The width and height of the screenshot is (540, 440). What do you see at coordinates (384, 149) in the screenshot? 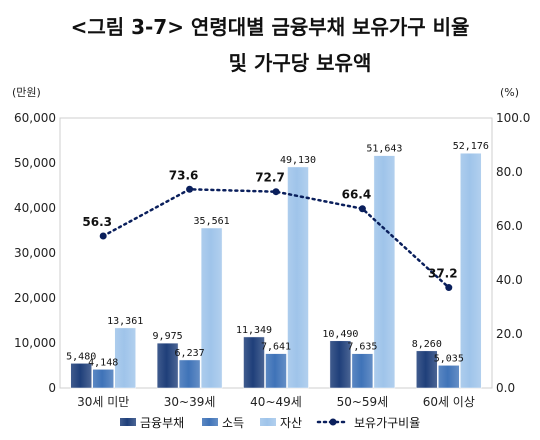
I see `bar-value-label: 51,643` at bounding box center [384, 149].